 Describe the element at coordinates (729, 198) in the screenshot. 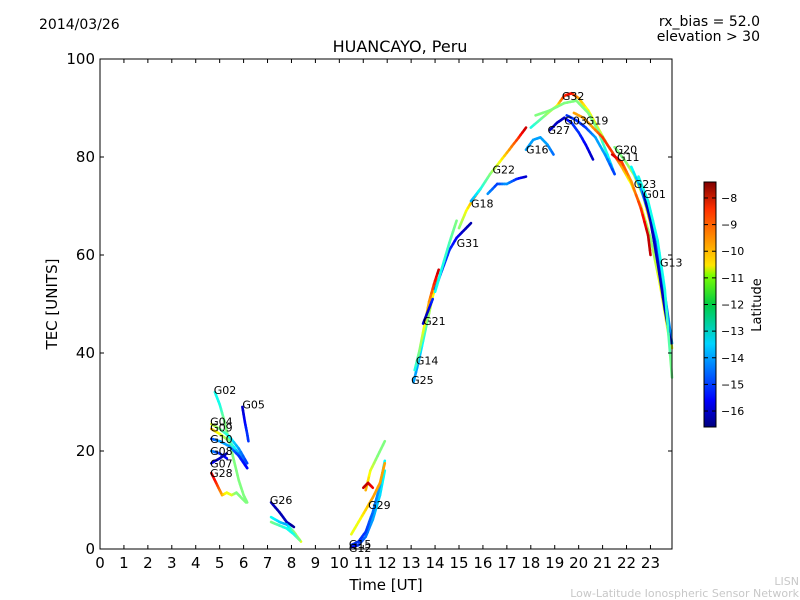

I see `colorbar-tick-label: −8` at that location.